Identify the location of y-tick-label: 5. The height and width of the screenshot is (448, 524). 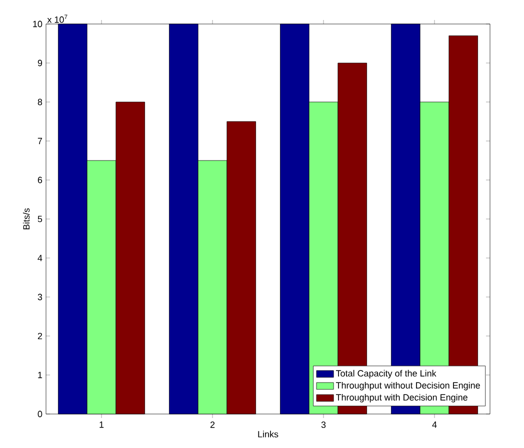
(40, 219).